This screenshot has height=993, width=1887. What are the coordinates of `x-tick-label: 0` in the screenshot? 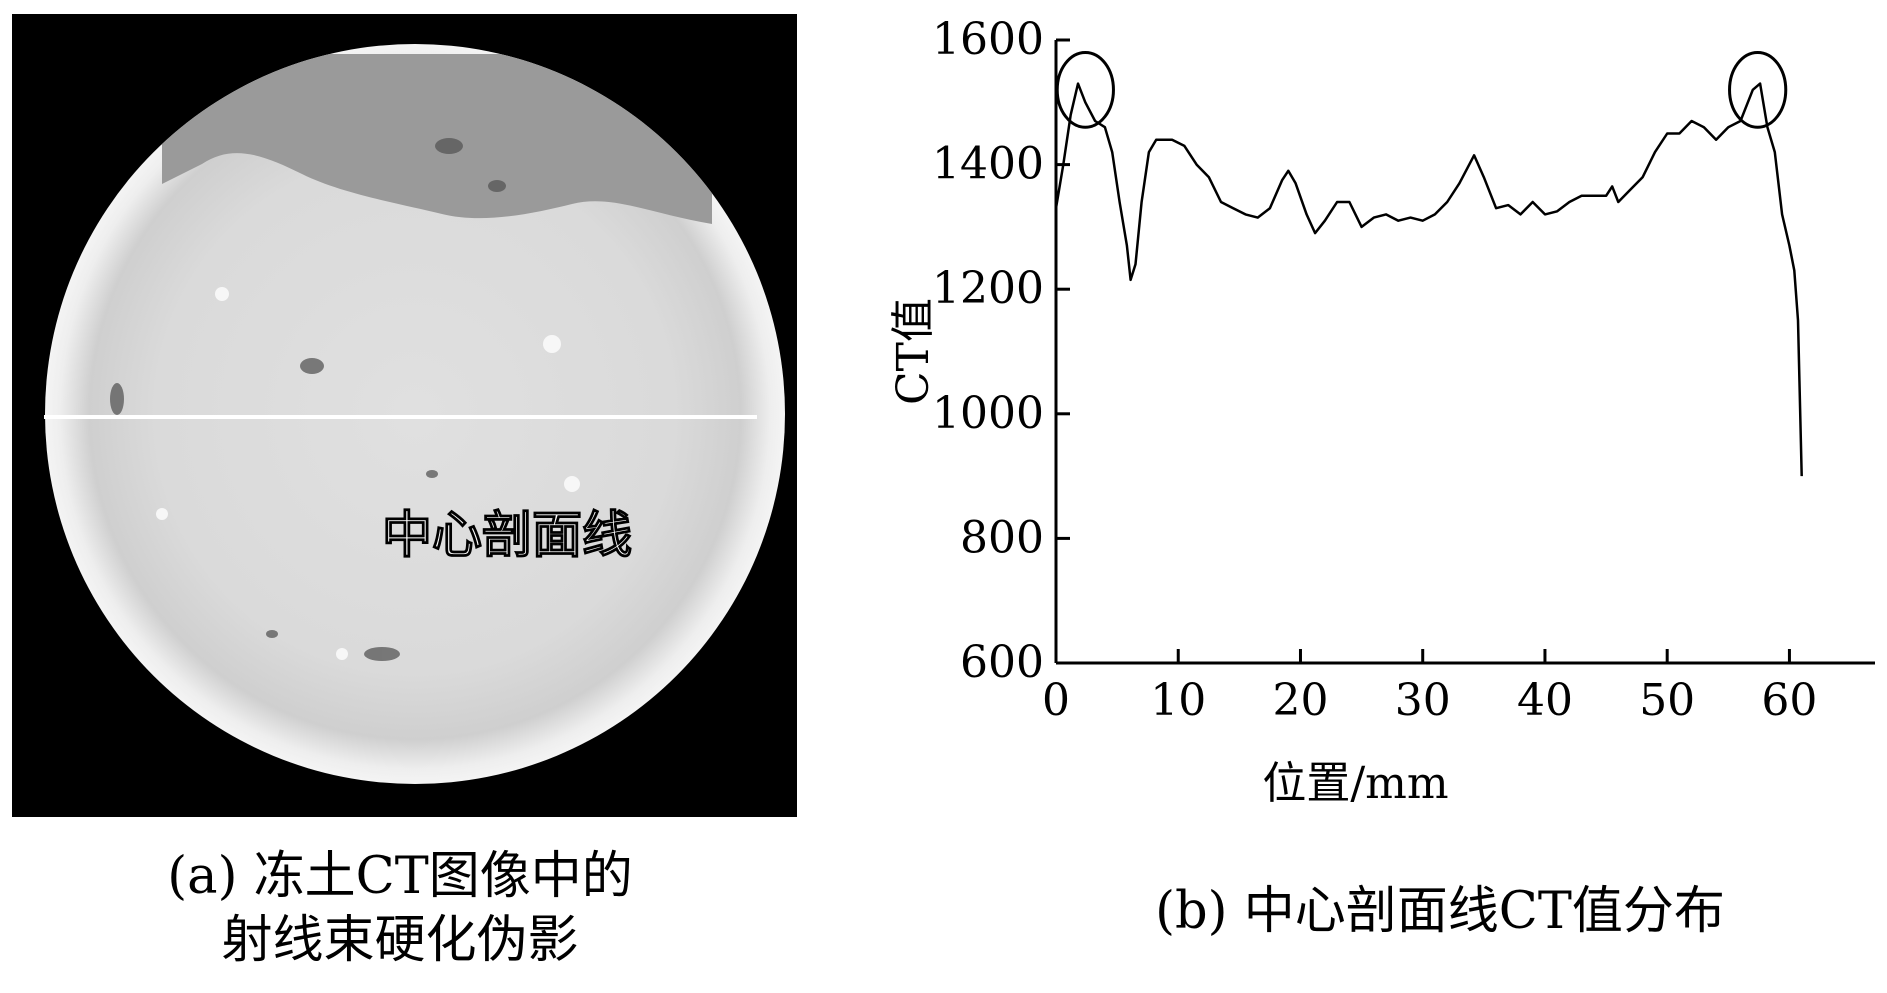 It's located at (1056, 700).